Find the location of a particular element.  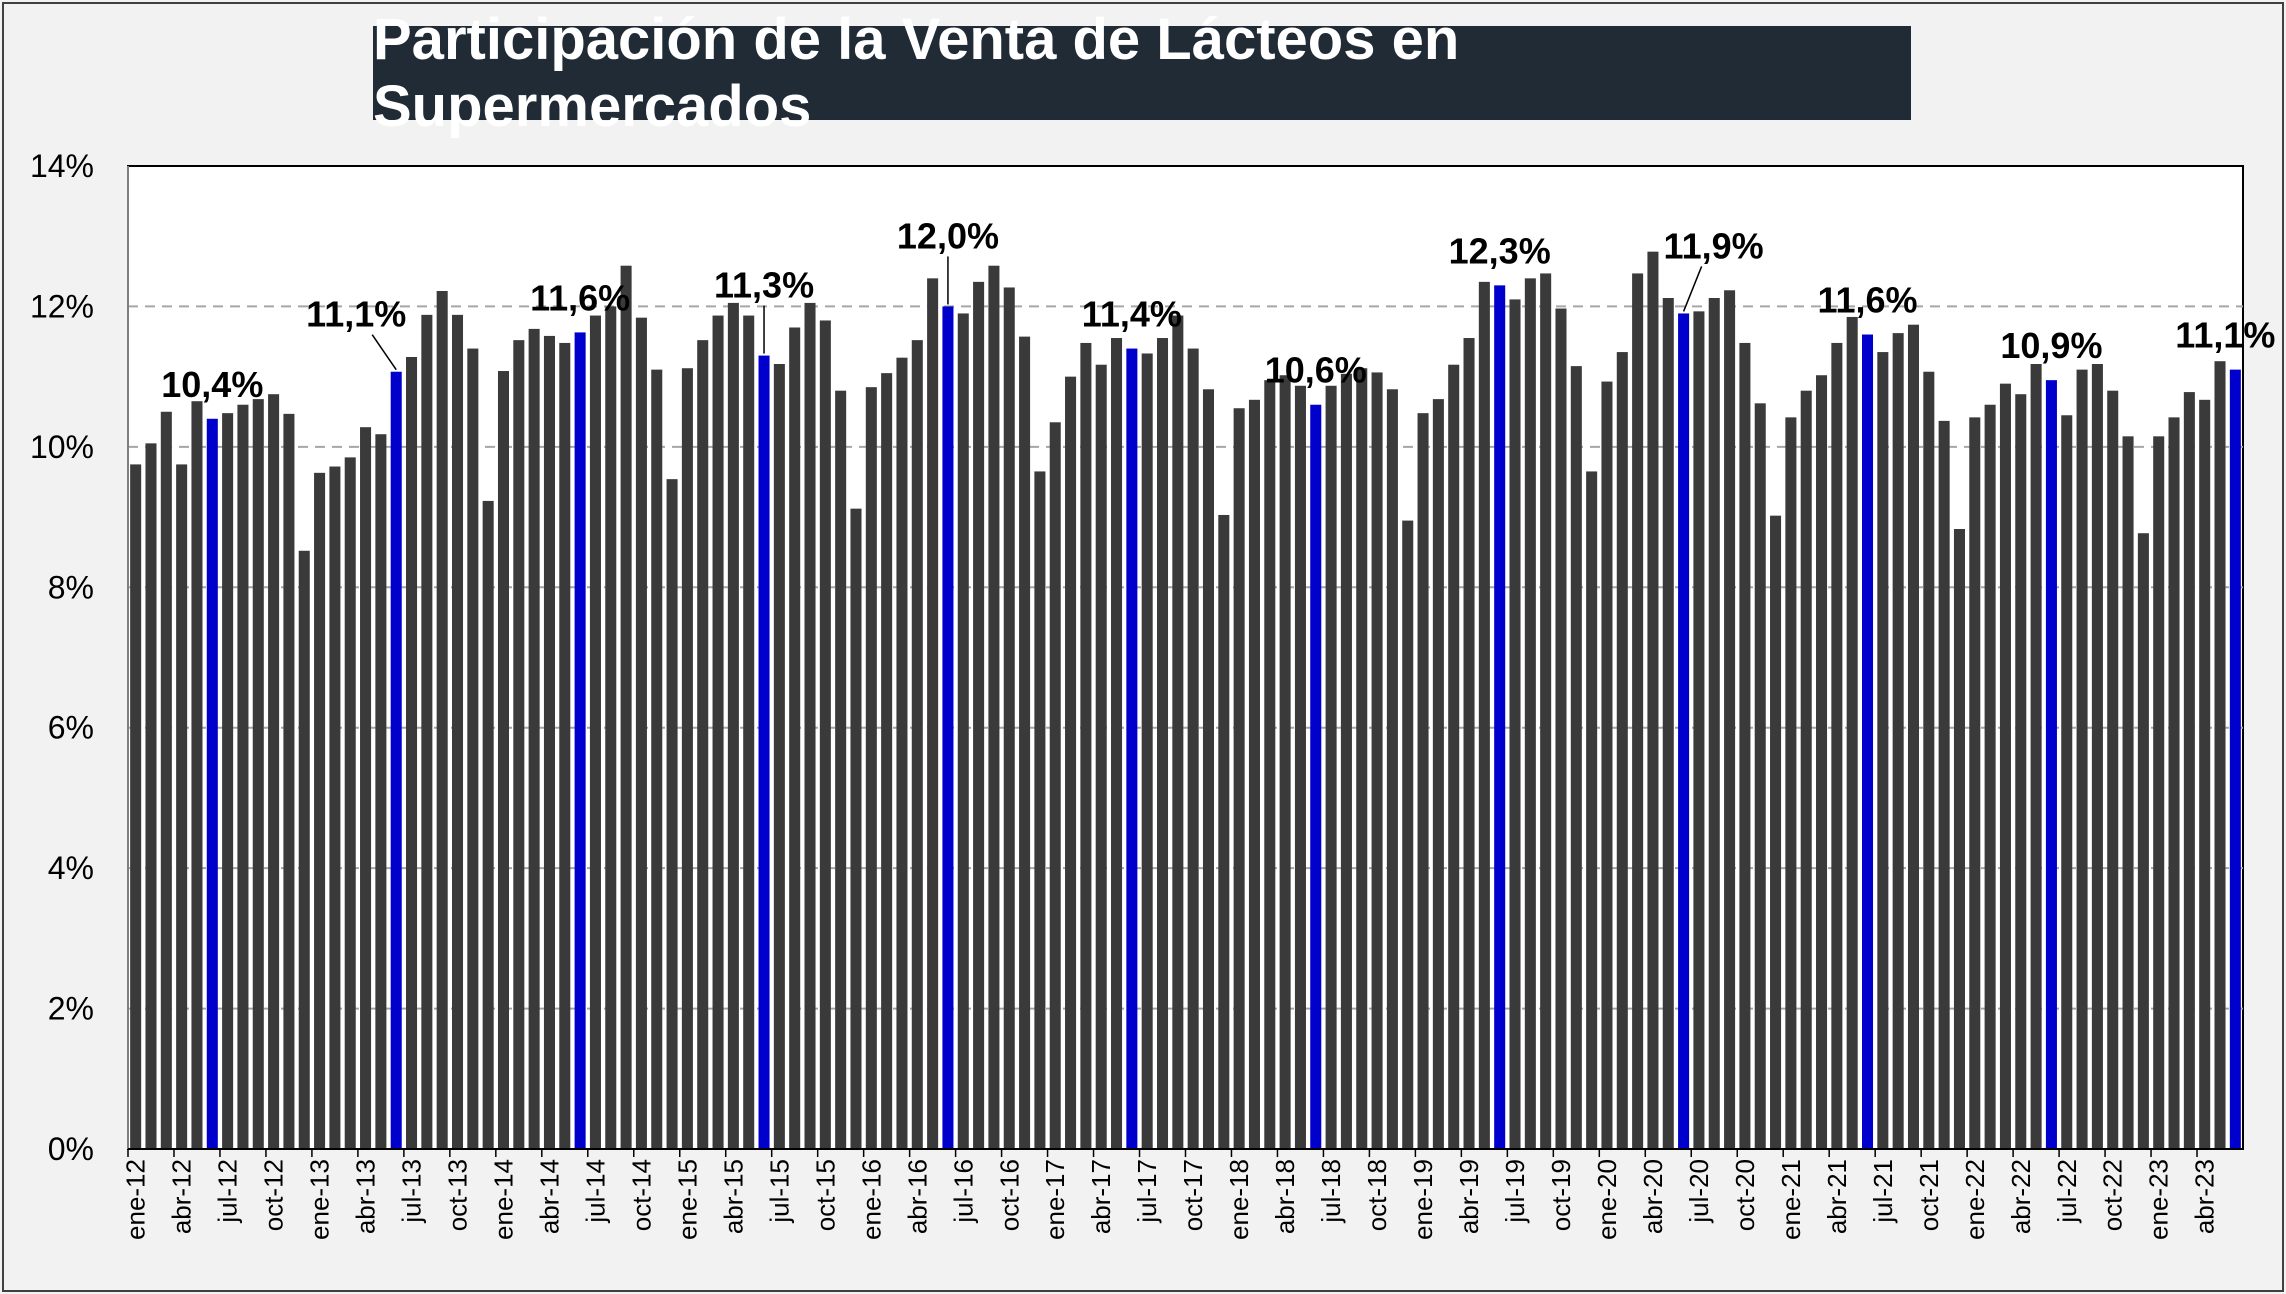

y-tick-label: 0% is located at coordinates (71, 1149).